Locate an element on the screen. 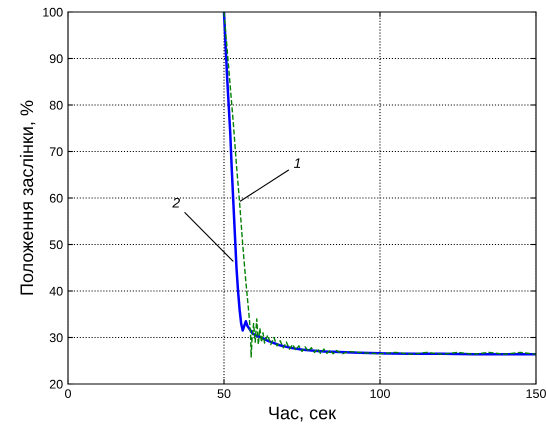 This screenshot has width=546, height=427. x-axis-title: Час, сек is located at coordinates (302, 414).